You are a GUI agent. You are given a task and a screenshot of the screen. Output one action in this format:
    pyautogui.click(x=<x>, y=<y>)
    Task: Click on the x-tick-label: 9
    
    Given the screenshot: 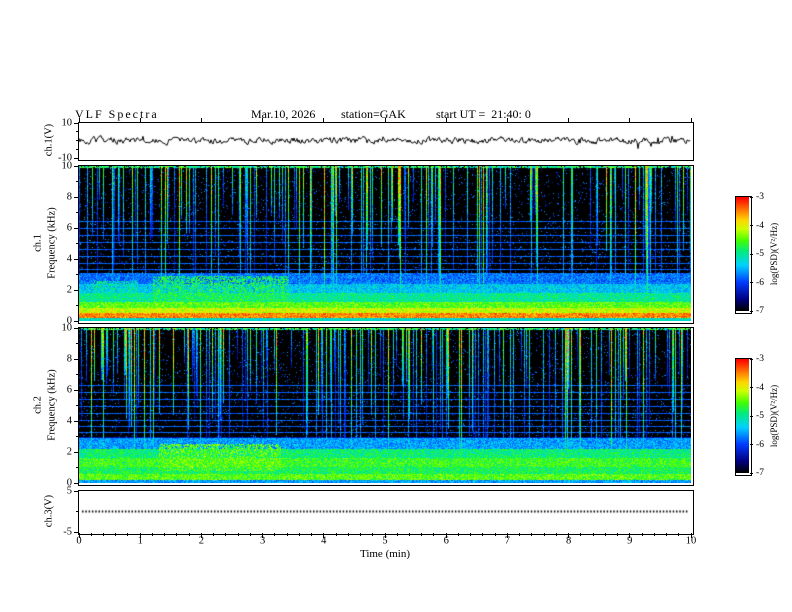 What is the action you would take?
    pyautogui.click(x=630, y=541)
    